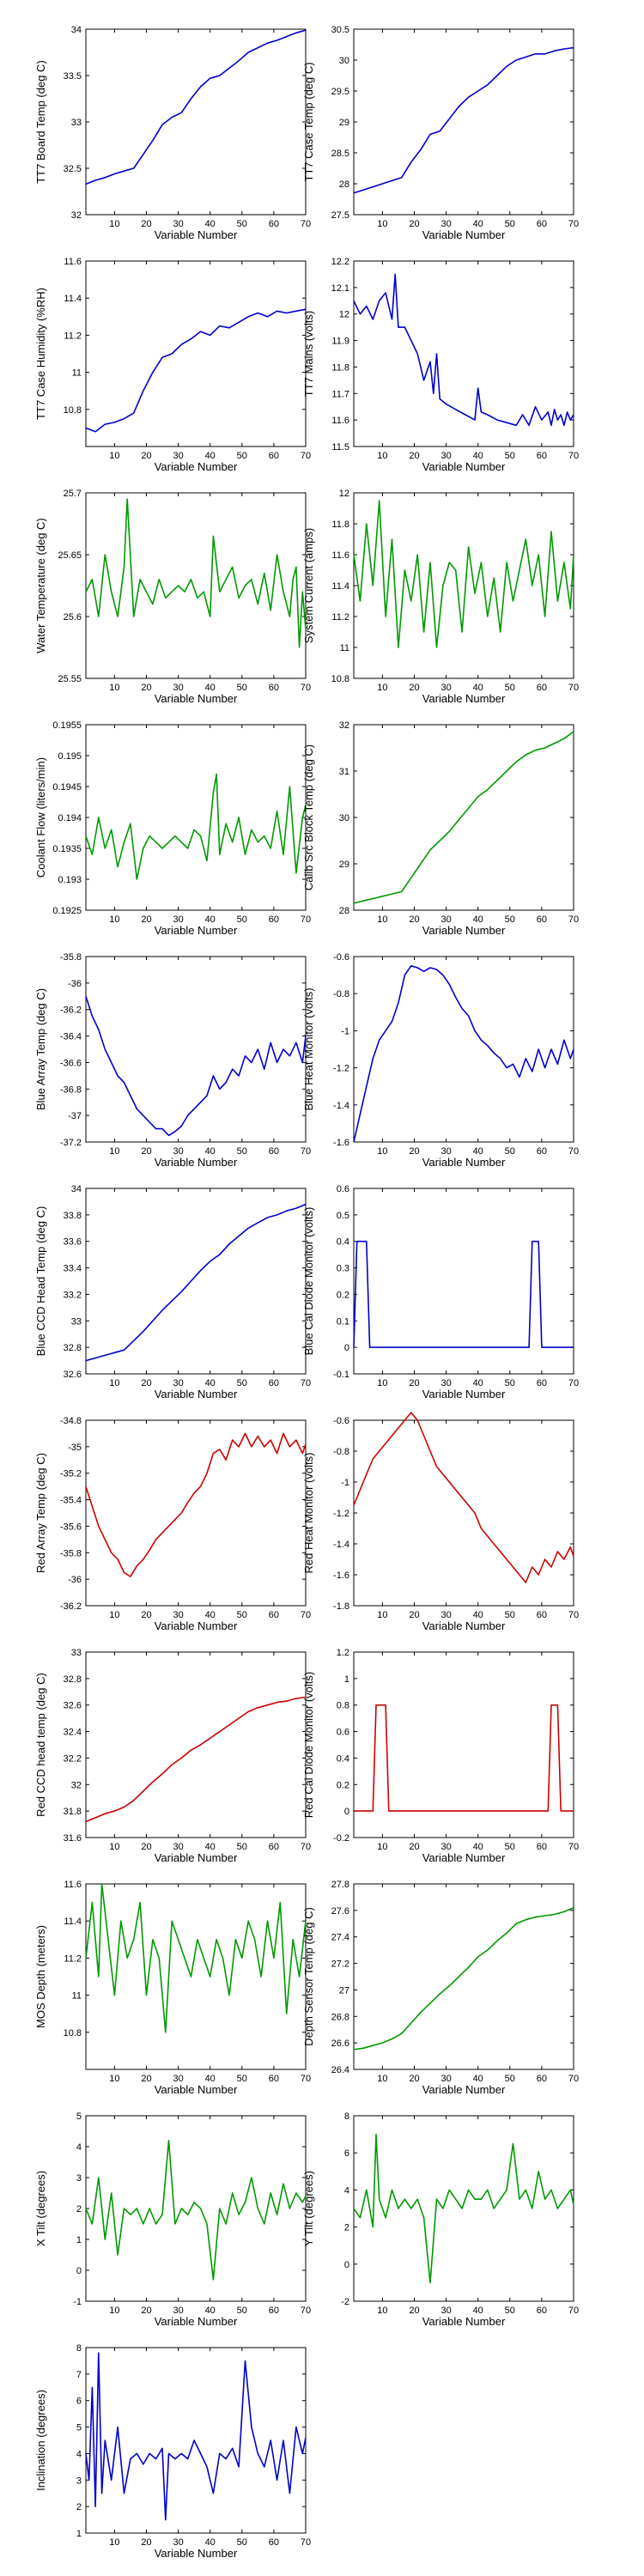 Image resolution: width=644 pixels, height=2576 pixels. I want to click on y-axis-label: Blue Cal Diode Monitor (volts), so click(308, 1281).